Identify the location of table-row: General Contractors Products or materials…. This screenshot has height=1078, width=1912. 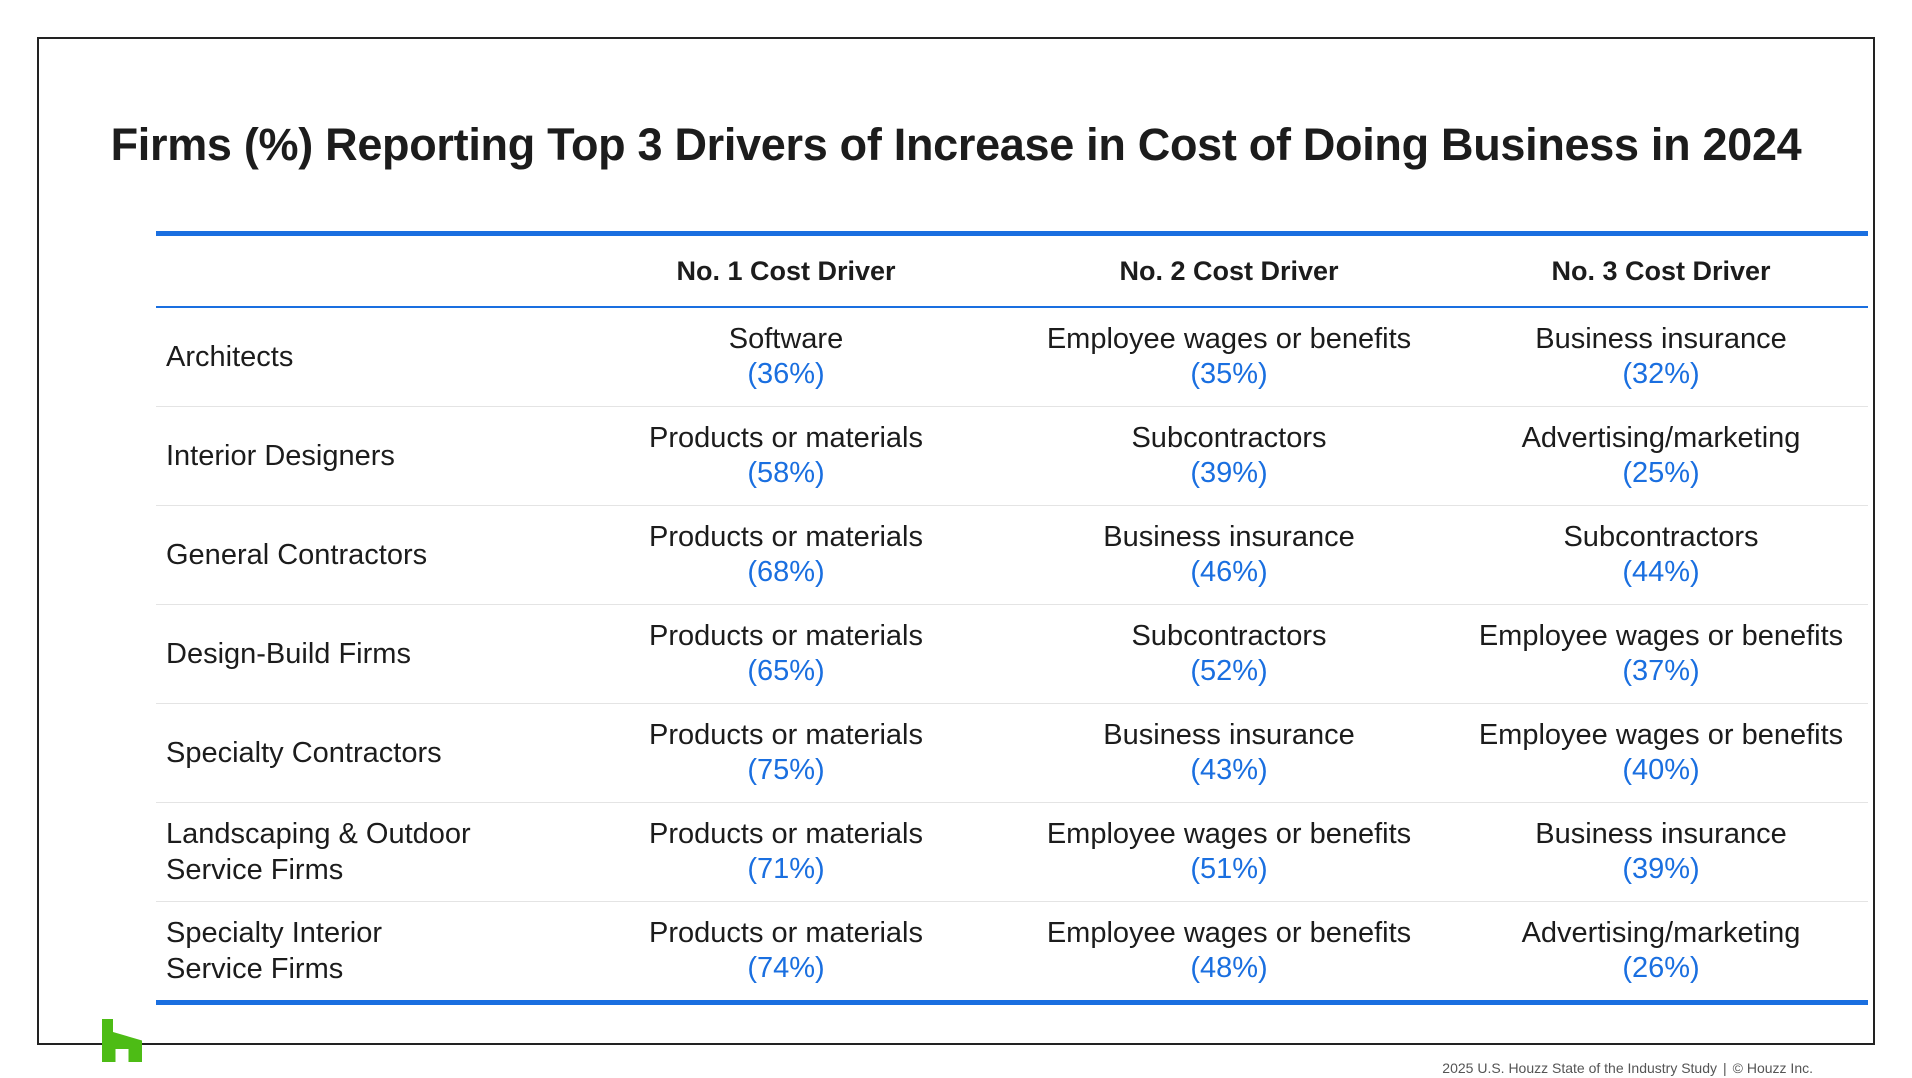
(1012, 554).